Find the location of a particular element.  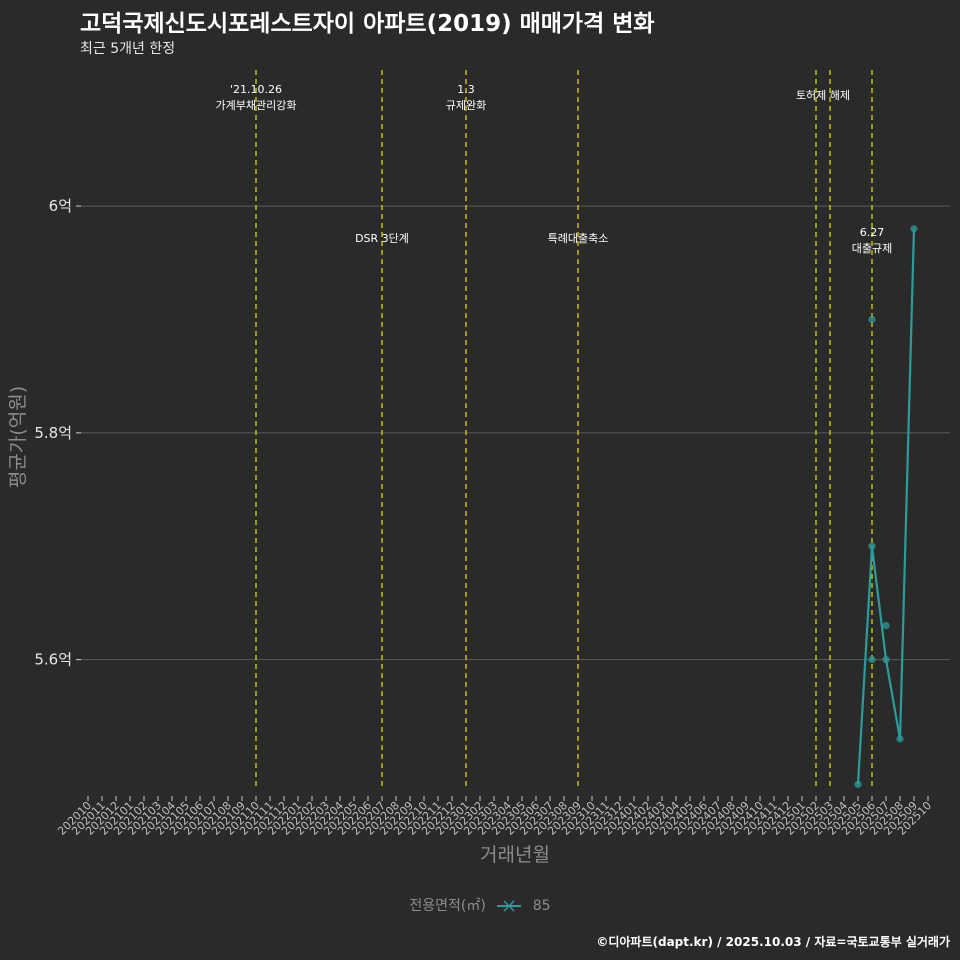

y-tick-label: 5.6억 is located at coordinates (53, 660).